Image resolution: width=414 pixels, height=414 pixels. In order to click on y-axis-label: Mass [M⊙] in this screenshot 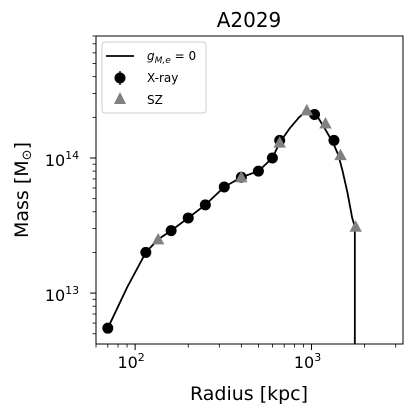, I will do `click(23, 190)`.